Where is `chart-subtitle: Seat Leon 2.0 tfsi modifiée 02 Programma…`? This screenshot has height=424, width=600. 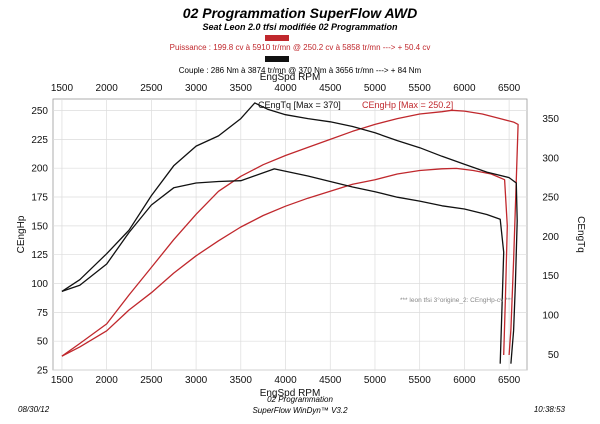
chart-subtitle: Seat Leon 2.0 tfsi modifiée 02 Programma… is located at coordinates (300, 27).